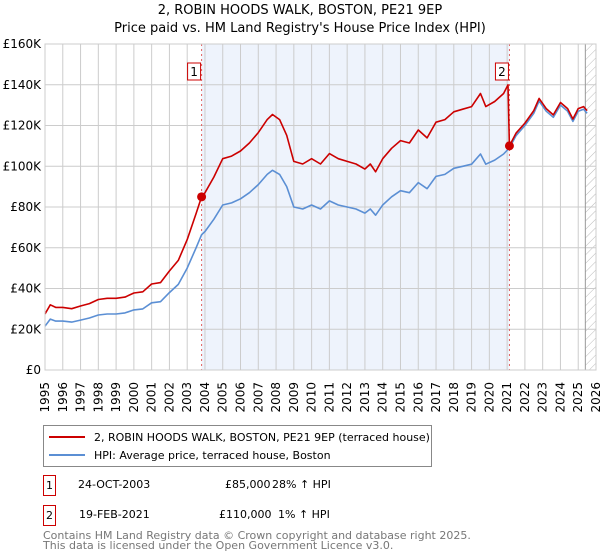  Describe the element at coordinates (312, 397) in the screenshot. I see `x-tick-label: 2010` at that location.